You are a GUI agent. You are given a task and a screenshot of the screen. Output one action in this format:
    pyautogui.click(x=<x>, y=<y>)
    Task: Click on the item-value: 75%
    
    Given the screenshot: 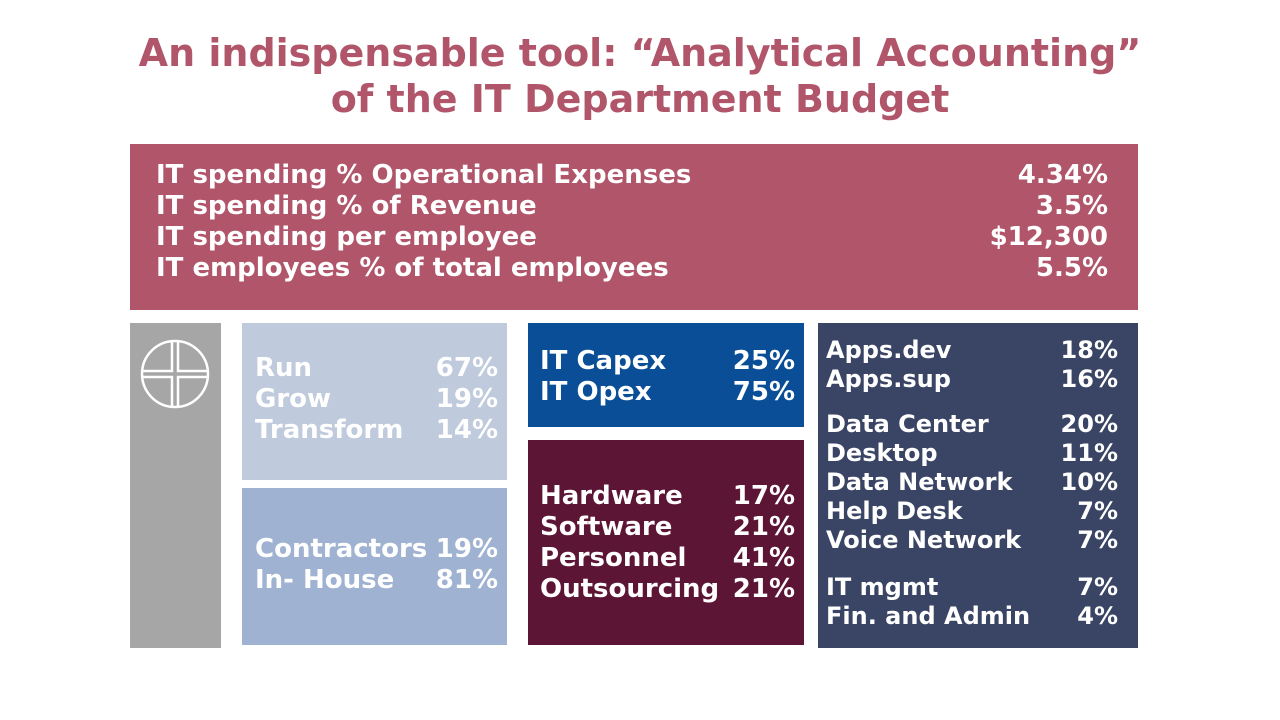 What is the action you would take?
    pyautogui.click(x=763, y=392)
    